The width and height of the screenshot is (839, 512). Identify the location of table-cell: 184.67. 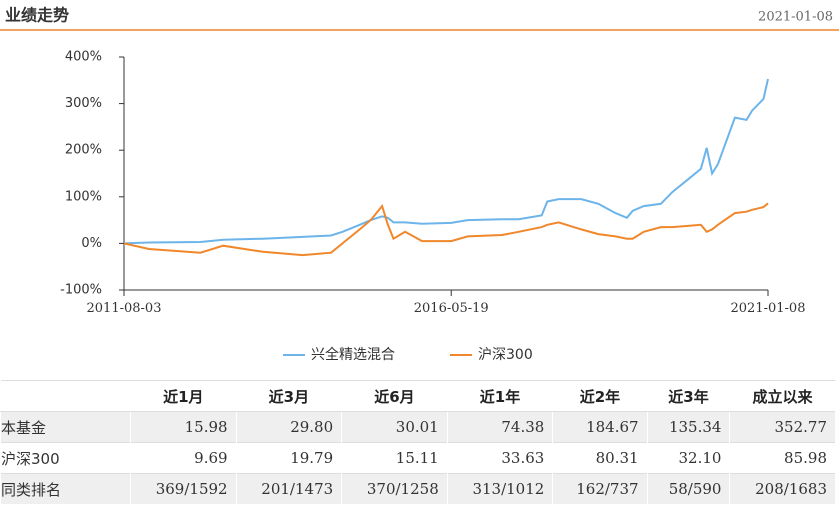
(600, 427).